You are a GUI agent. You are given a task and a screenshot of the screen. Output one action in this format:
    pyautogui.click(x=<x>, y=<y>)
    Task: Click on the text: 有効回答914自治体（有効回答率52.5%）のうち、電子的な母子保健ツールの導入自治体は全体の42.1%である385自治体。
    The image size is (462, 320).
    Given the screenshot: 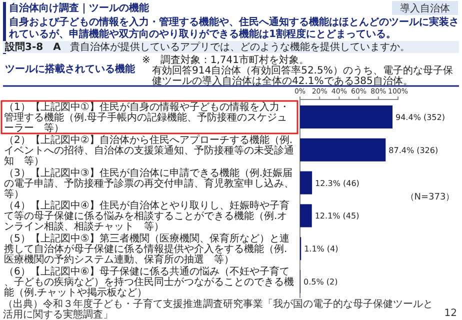 What is the action you would take?
    pyautogui.click(x=302, y=75)
    